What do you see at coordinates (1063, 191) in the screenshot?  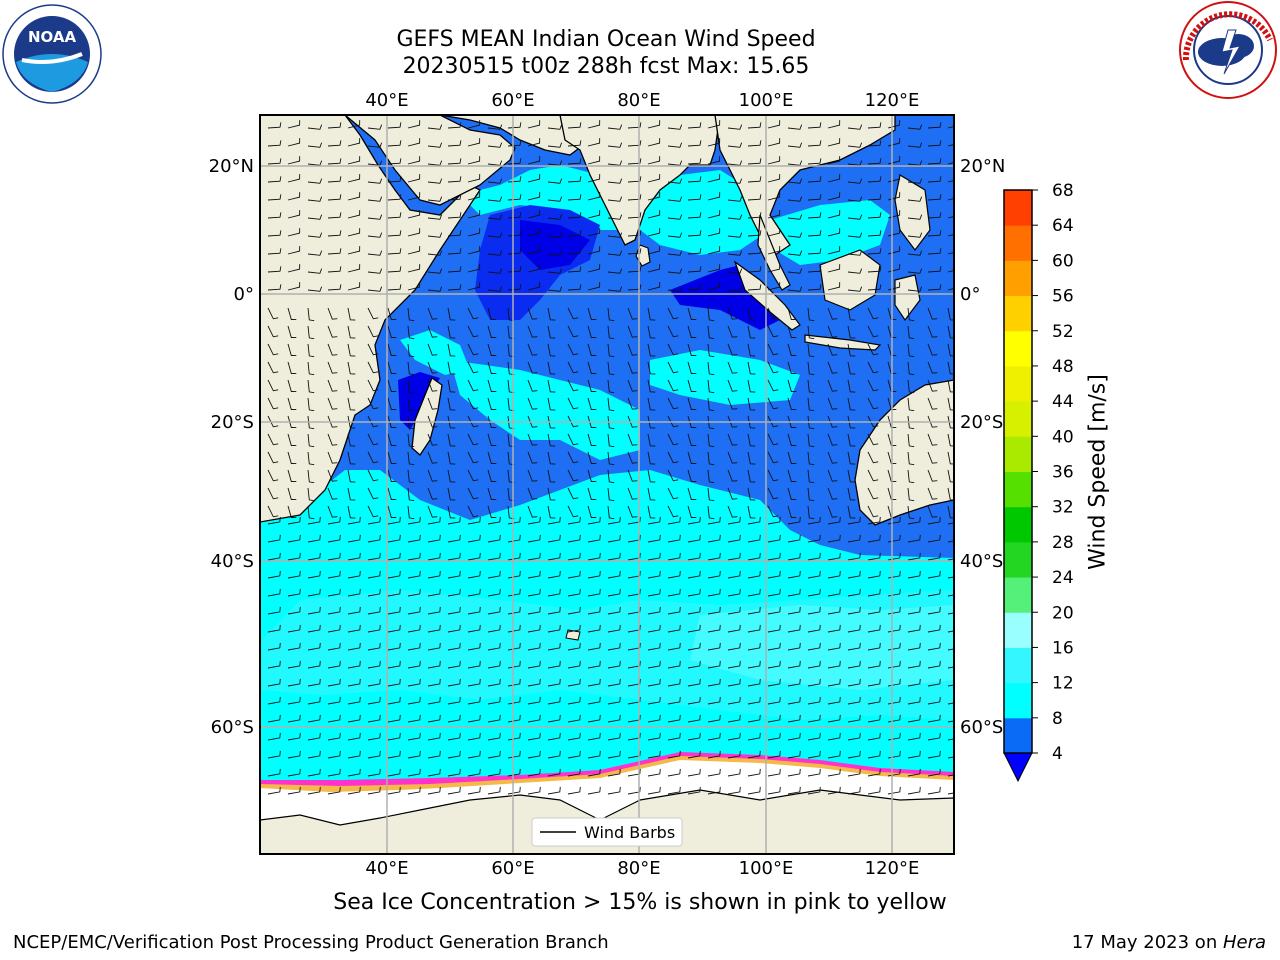 I see `colorbar-tick-label: 68` at bounding box center [1063, 191].